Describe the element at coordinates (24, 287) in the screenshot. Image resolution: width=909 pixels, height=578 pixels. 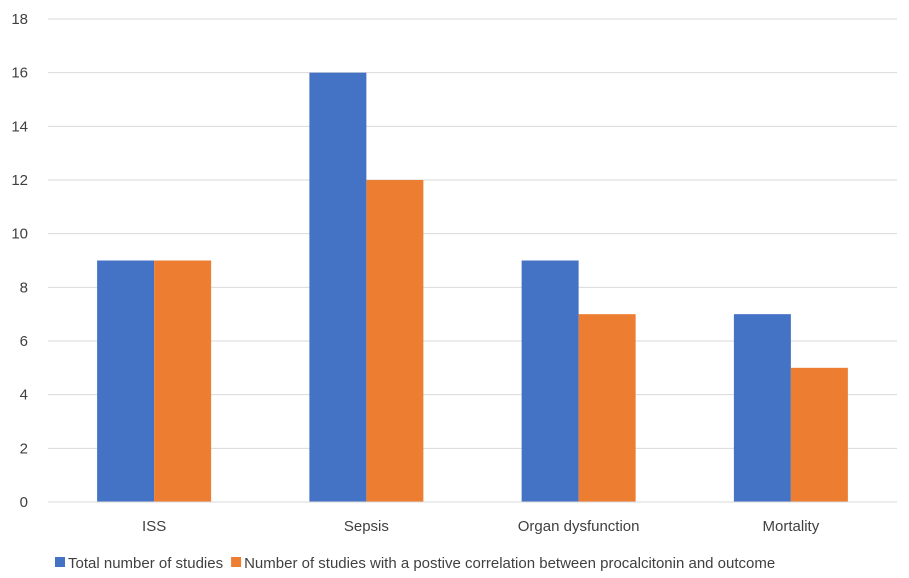
I see `y-tick-label: 8` at that location.